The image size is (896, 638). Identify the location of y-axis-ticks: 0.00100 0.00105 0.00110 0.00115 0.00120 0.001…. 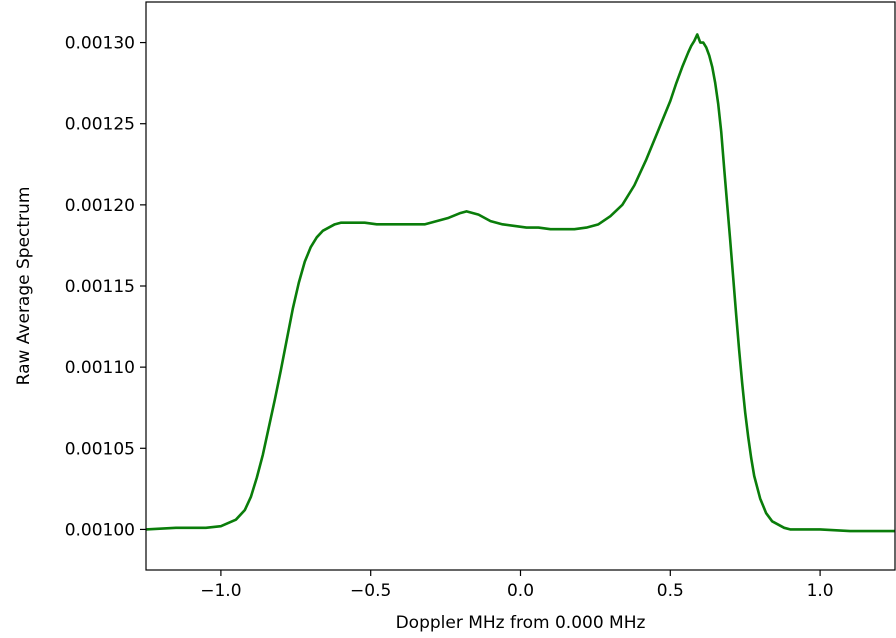
(105, 287).